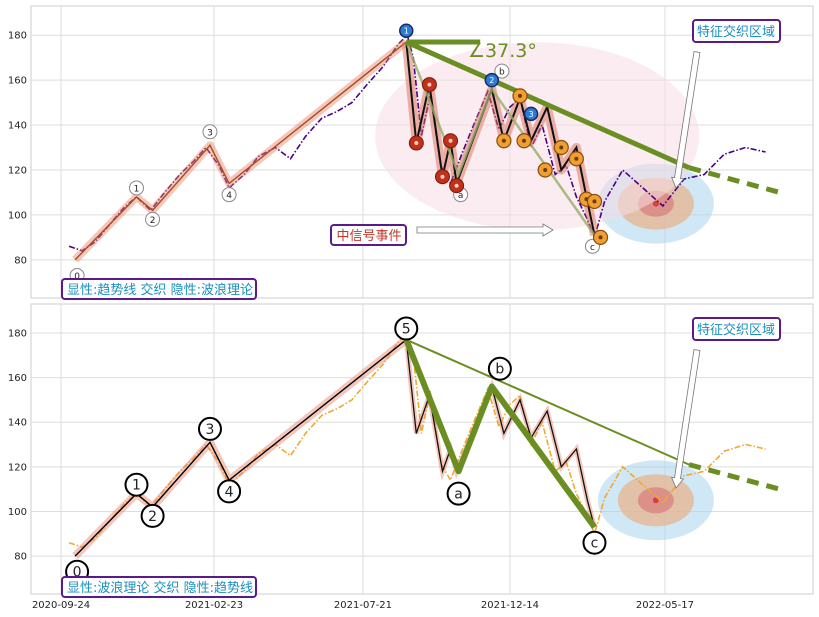  Describe the element at coordinates (685, 120) in the screenshot. I see `feature-zone-arrow-top` at that location.